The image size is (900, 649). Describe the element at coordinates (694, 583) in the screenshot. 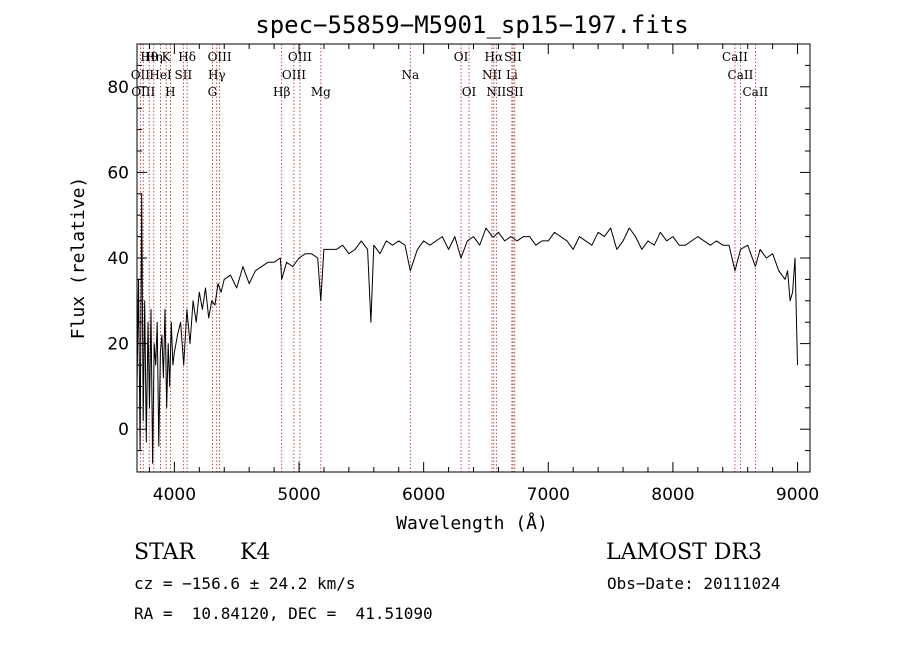

I see `obs-date-text: Obs−Date: 20111024` at that location.